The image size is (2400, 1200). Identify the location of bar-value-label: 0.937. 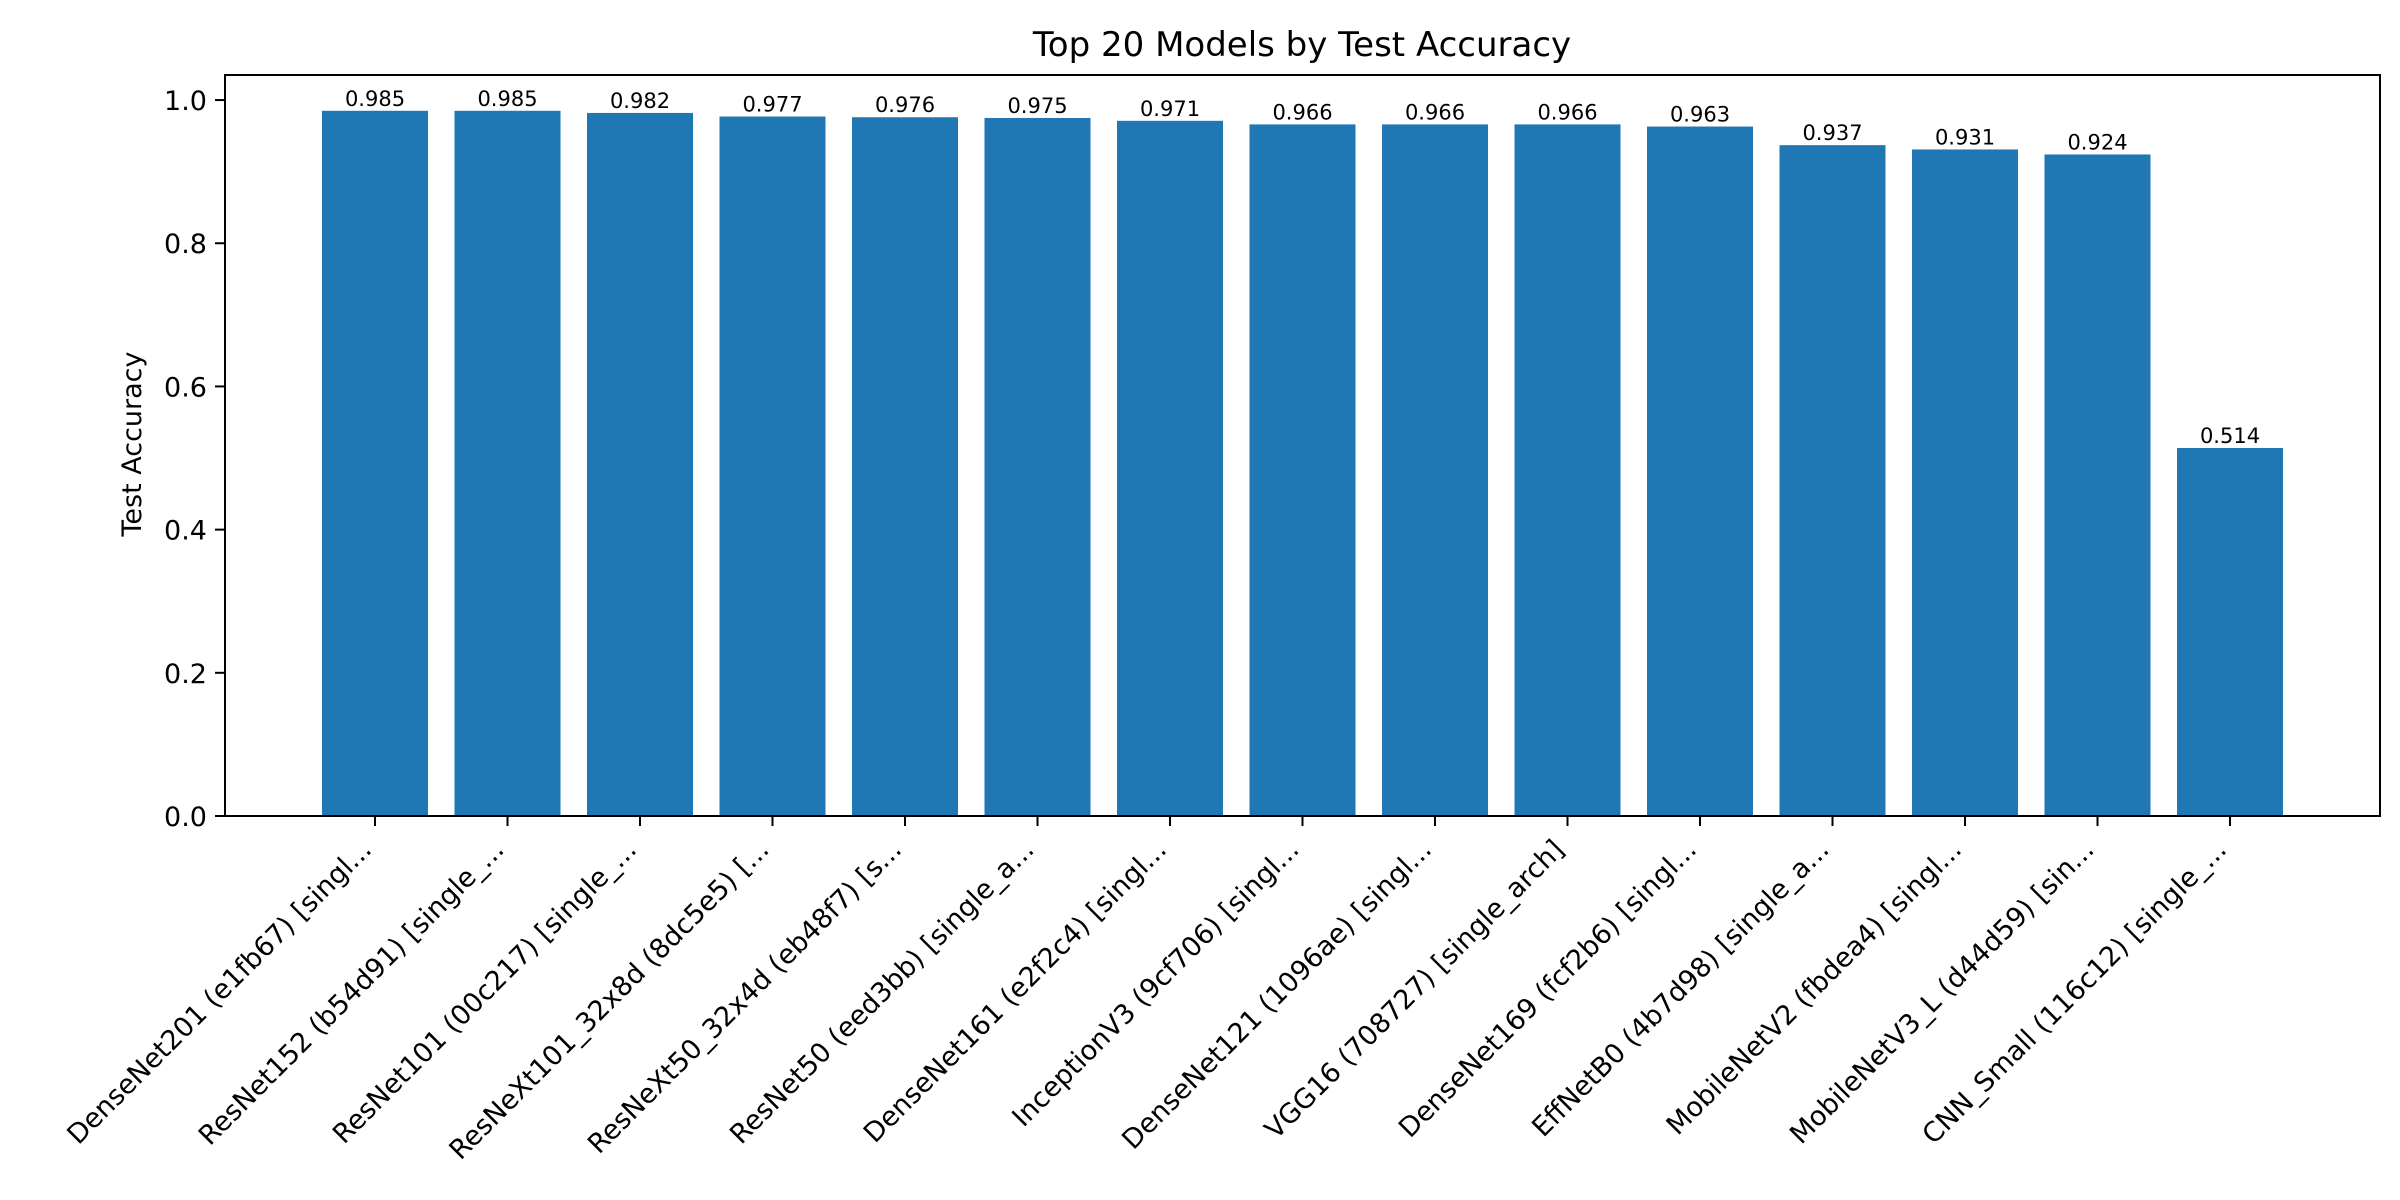
(1832, 133).